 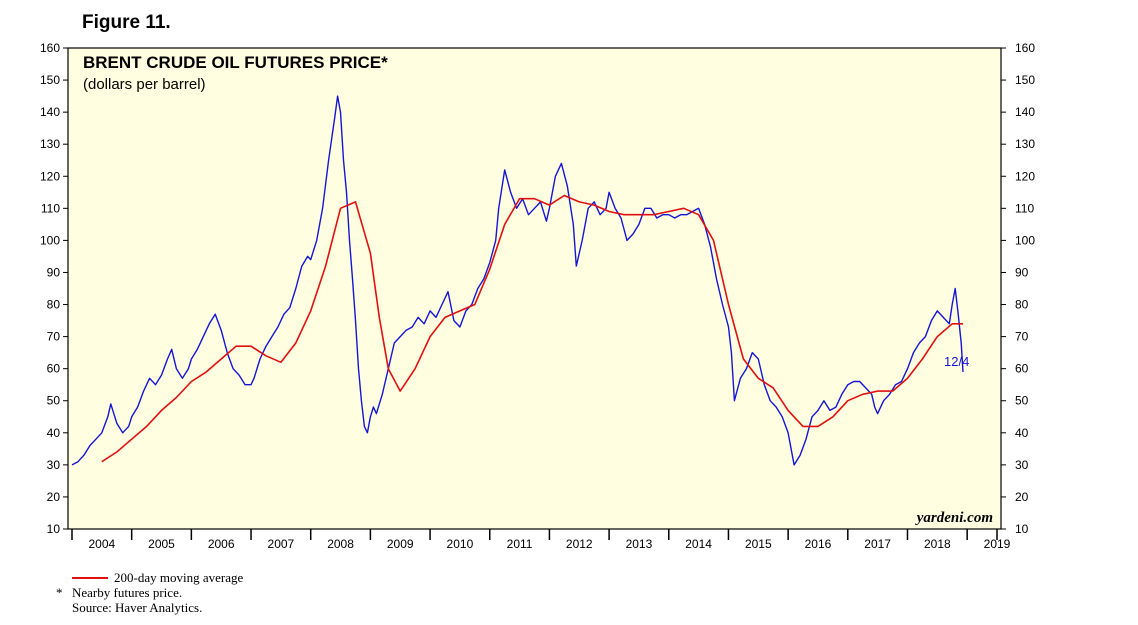 What do you see at coordinates (59, 592) in the screenshot?
I see `note-star: *` at bounding box center [59, 592].